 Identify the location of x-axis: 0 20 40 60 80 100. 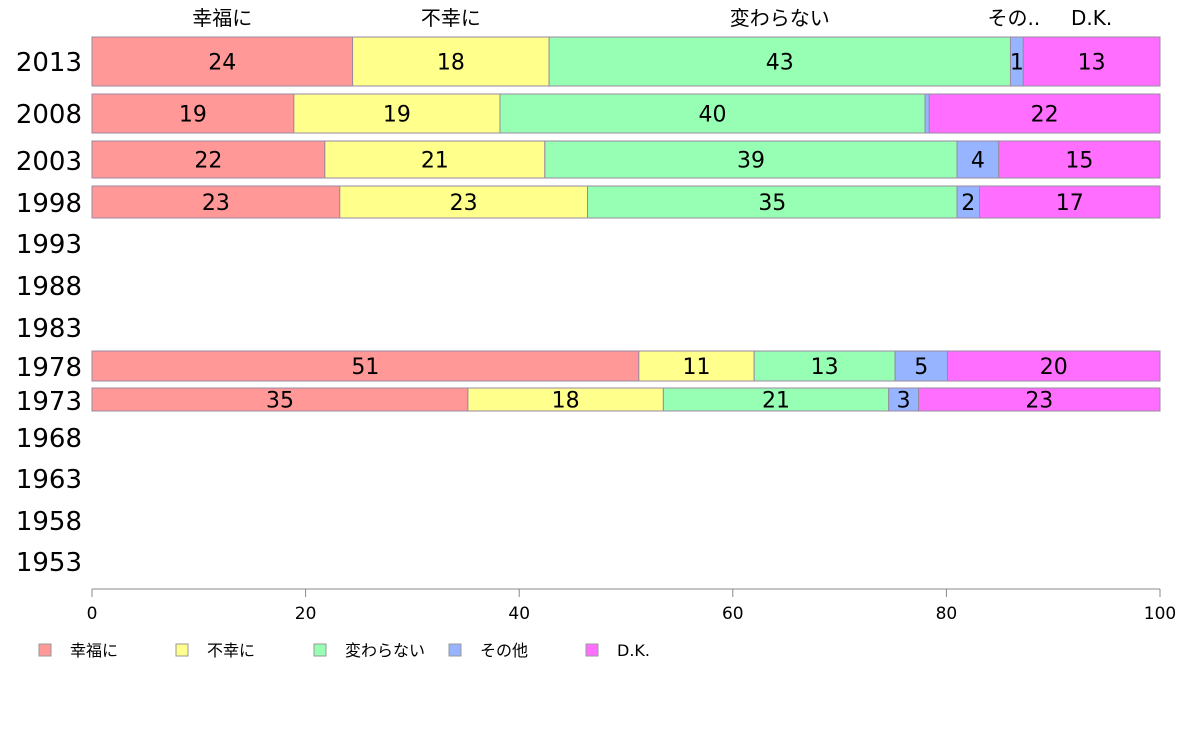
(631, 606).